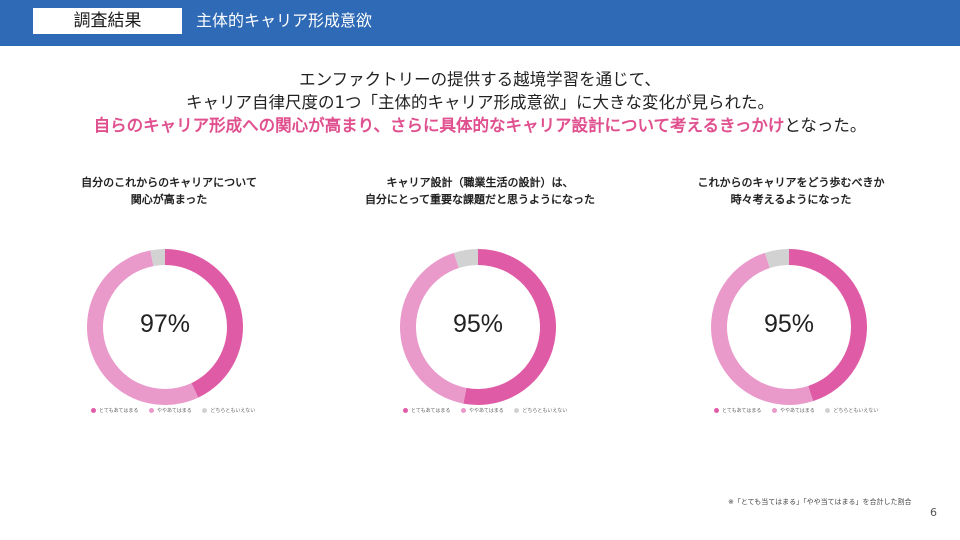 This screenshot has height=540, width=960. I want to click on chart-2-legend: とてもあてはまる ややあてはまる どちらともいえない, so click(489, 411).